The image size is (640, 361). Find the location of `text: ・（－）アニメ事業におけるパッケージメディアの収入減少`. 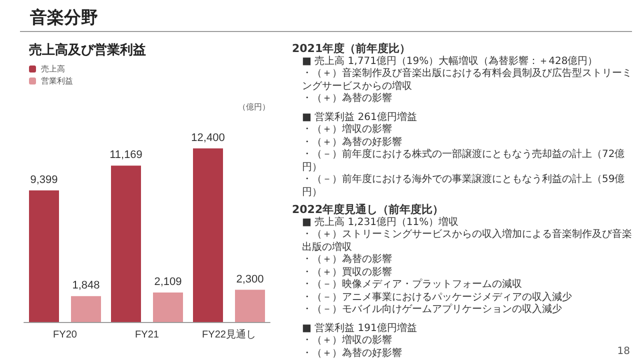

text: ・（－）アニメ事業におけるパッケージメディアの収入減少 is located at coordinates (437, 298).